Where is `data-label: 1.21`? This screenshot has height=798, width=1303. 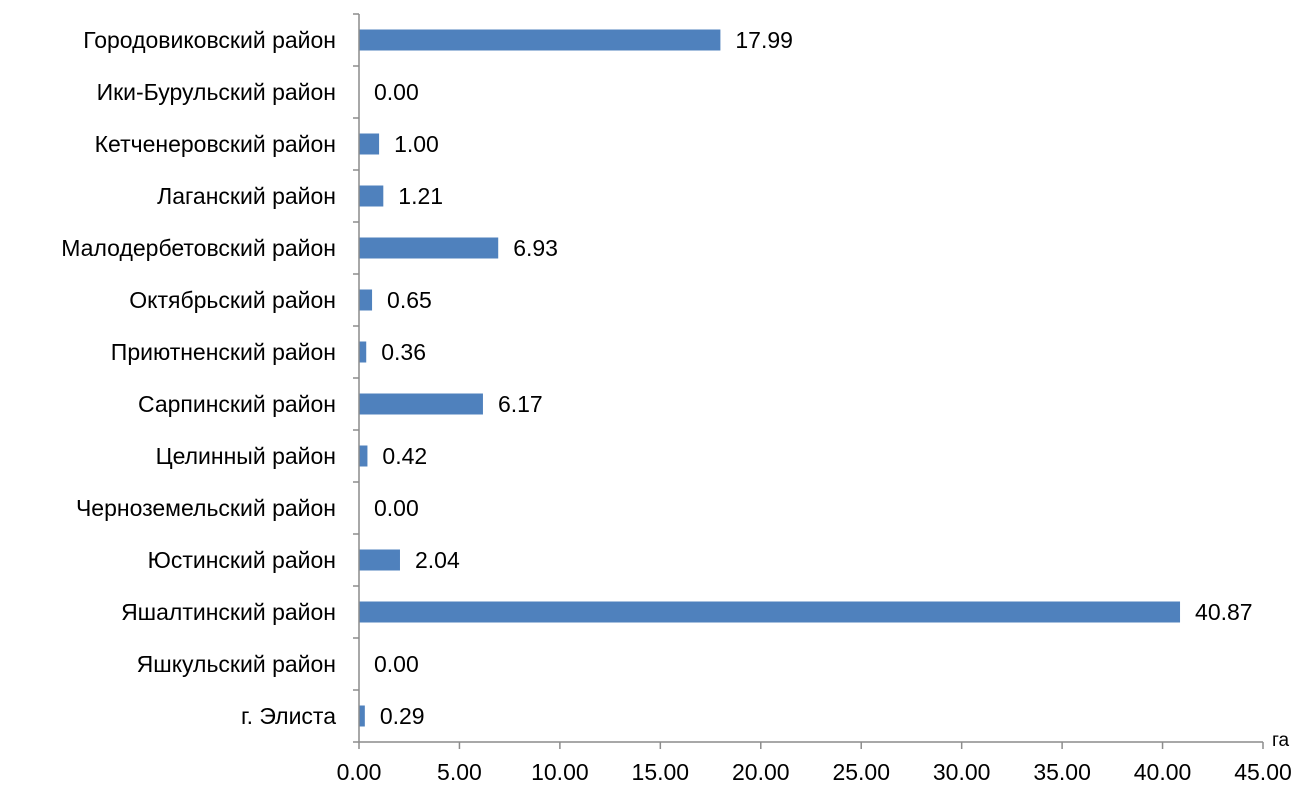 data-label: 1.21 is located at coordinates (420, 196).